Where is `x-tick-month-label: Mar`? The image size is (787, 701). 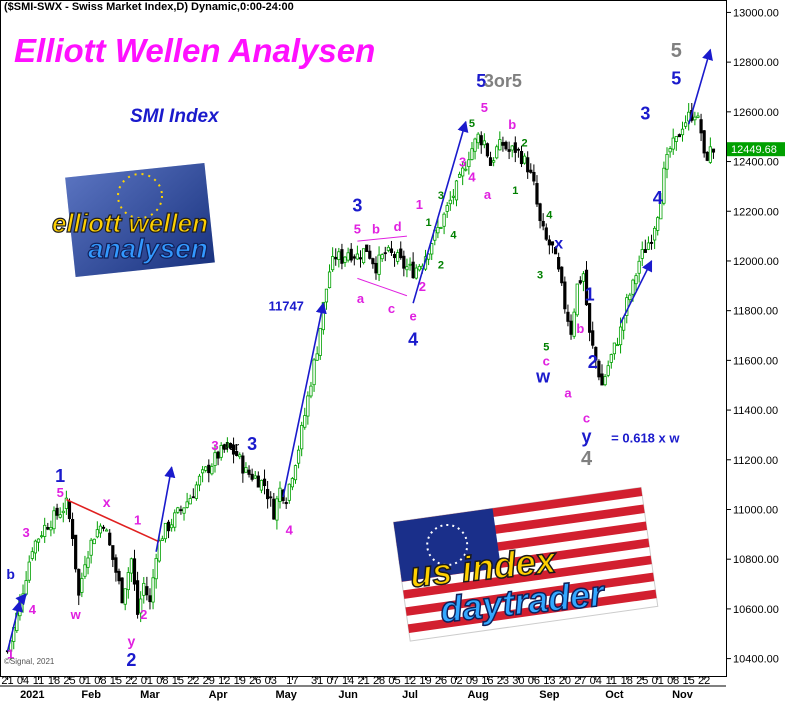
x-tick-month-label: Mar is located at coordinates (150, 695).